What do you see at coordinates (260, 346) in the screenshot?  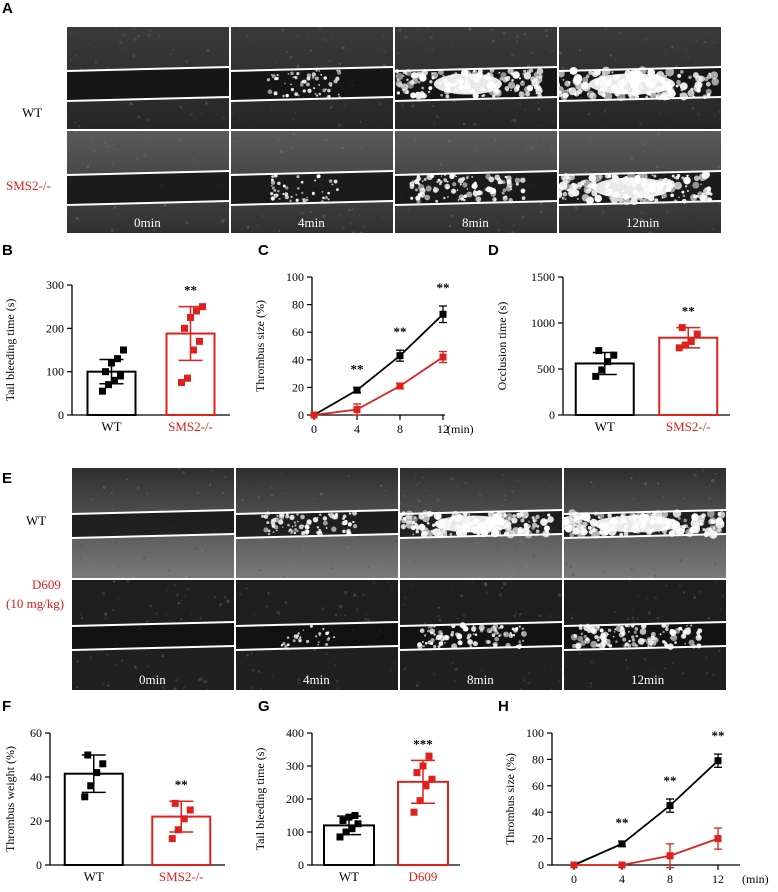 I see `y-axis-label: Thrombus size (%)` at bounding box center [260, 346].